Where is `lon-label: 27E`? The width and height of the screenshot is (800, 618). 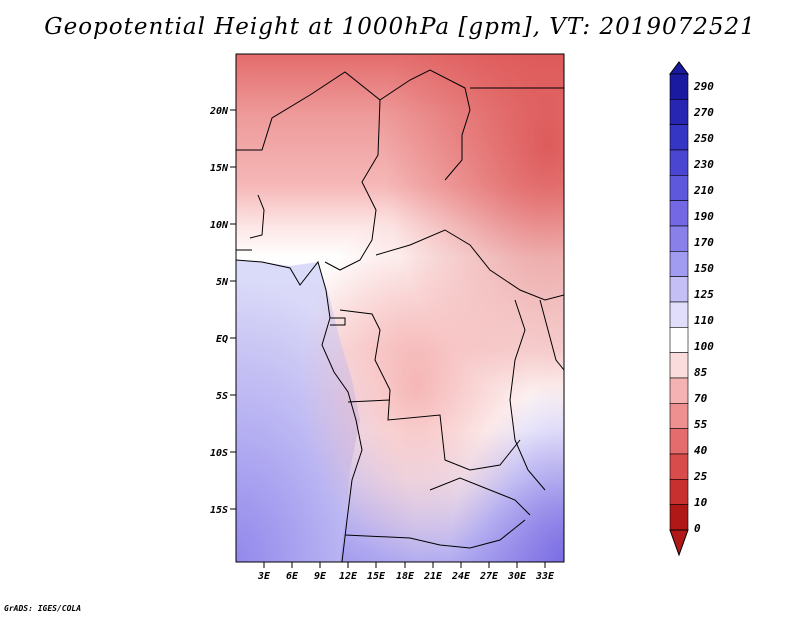 lon-label: 27E is located at coordinates (489, 576).